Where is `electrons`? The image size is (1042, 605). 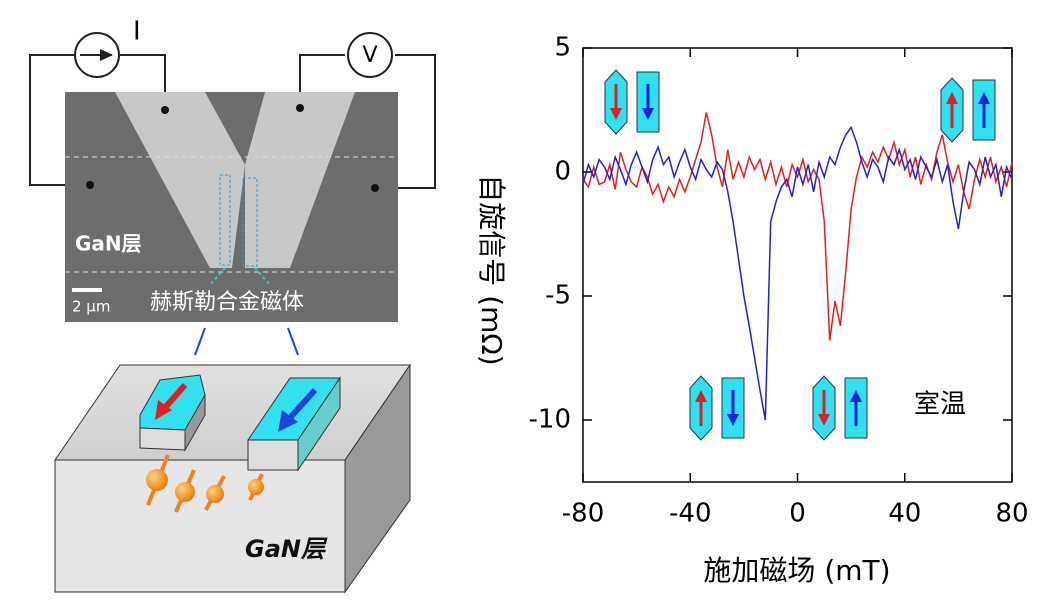 electrons is located at coordinates (205, 483).